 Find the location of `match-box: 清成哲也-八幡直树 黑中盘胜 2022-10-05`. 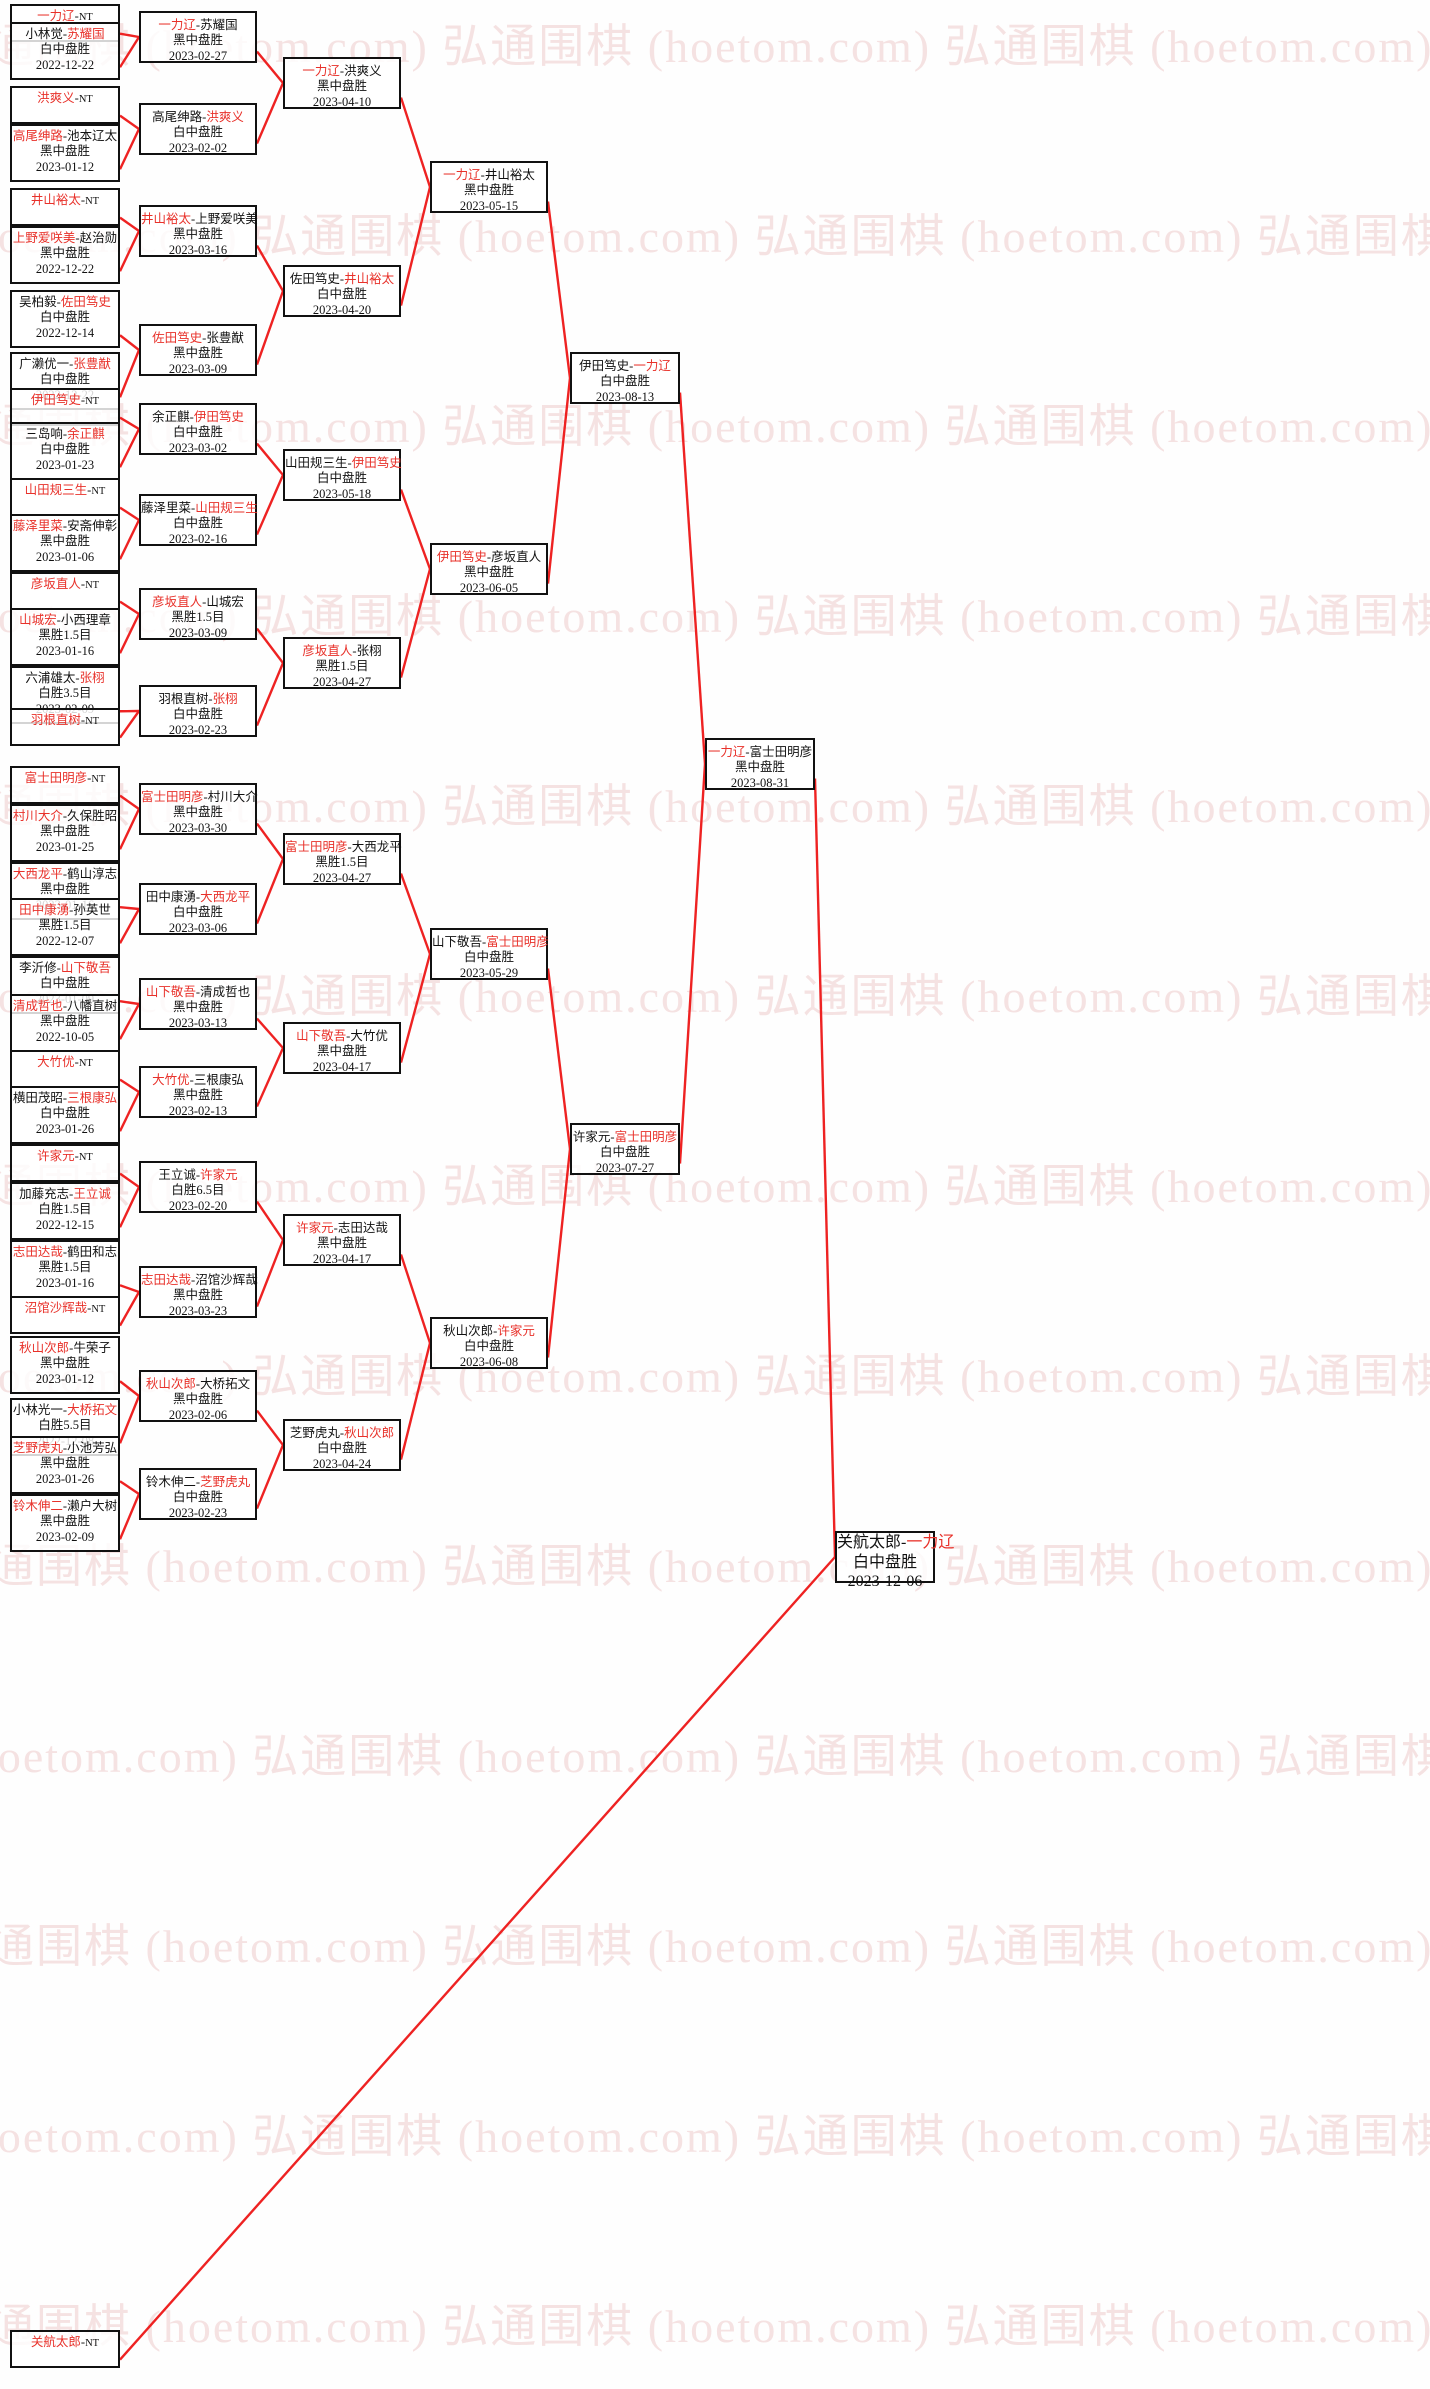

match-box: 清成哲也-八幡直树 黑中盘胜 2022-10-05 is located at coordinates (65, 1023).